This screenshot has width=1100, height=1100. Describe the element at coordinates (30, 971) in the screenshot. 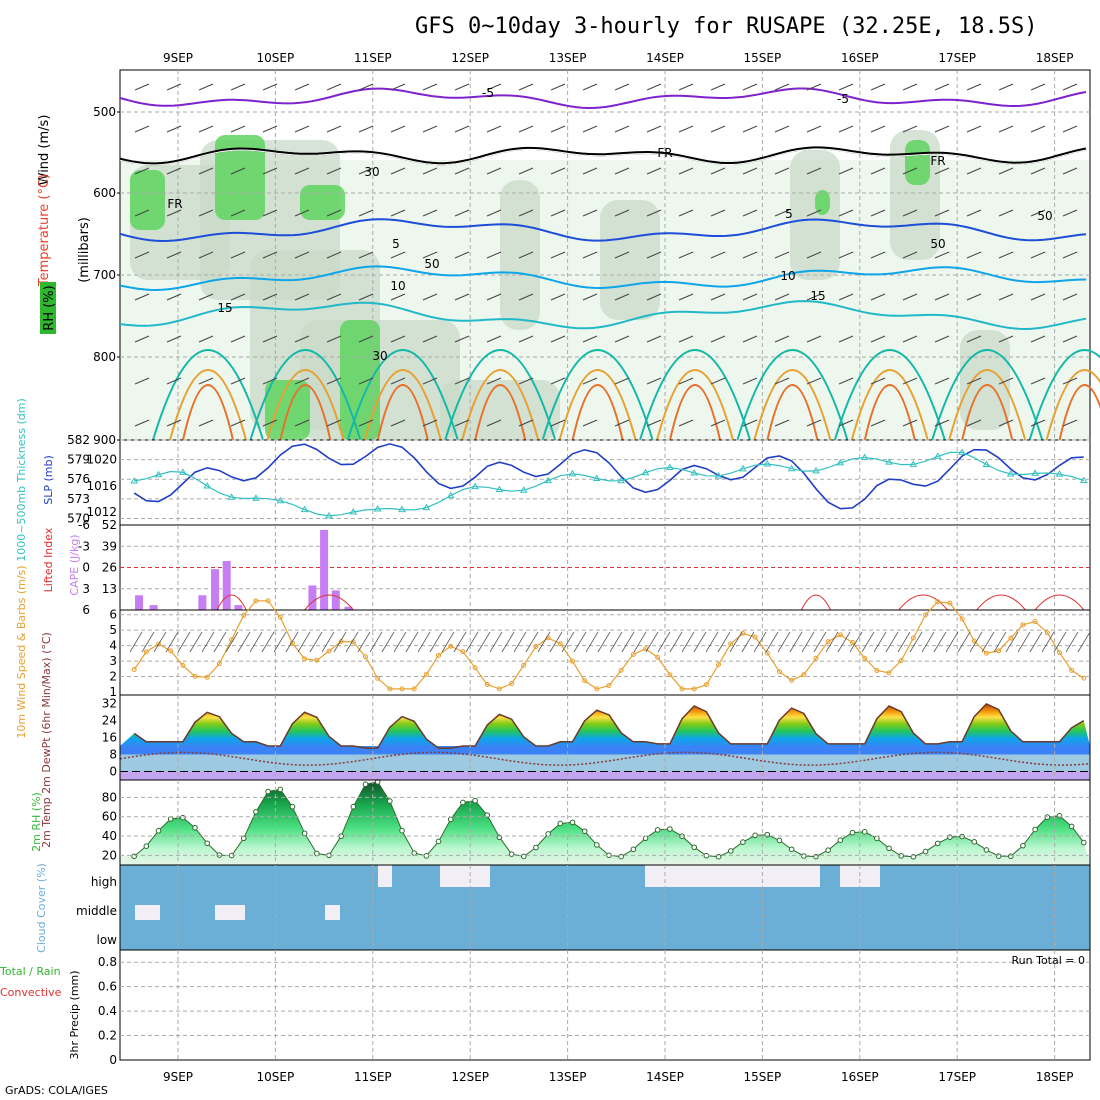

I see `precip-total-label: Total / Rain` at that location.